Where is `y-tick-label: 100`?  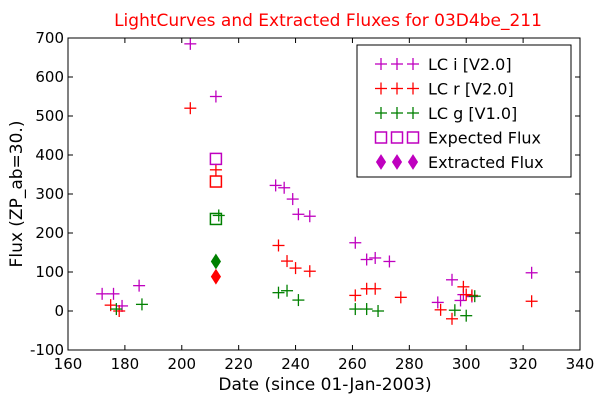 y-tick-label: 100 is located at coordinates (49, 272).